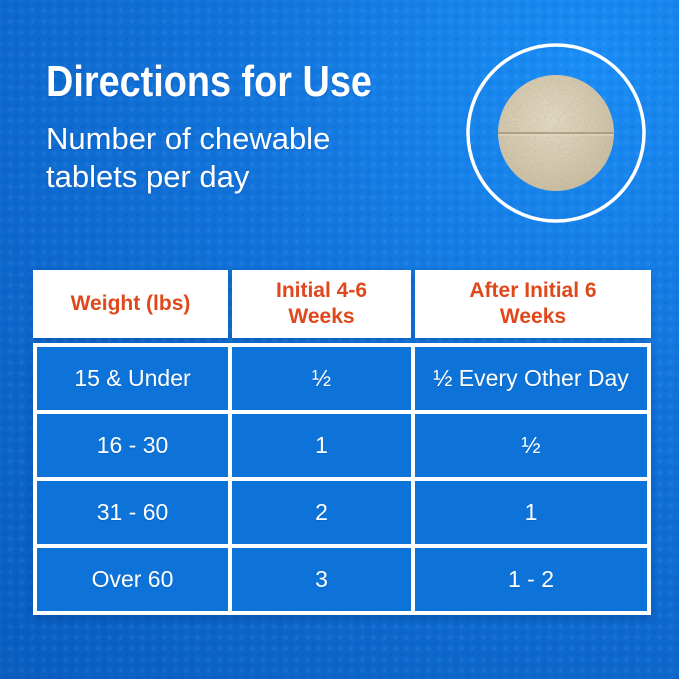 This screenshot has height=679, width=679. Describe the element at coordinates (209, 81) in the screenshot. I see `page-title: Directions for Use` at that location.